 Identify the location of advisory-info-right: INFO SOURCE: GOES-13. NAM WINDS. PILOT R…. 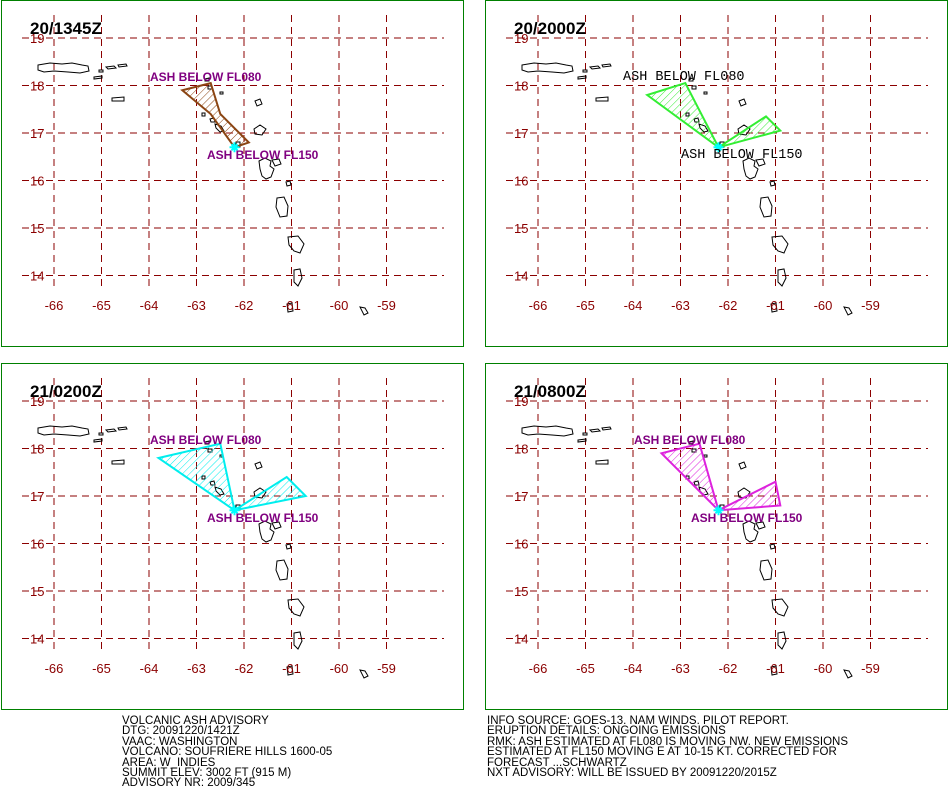
(668, 747).